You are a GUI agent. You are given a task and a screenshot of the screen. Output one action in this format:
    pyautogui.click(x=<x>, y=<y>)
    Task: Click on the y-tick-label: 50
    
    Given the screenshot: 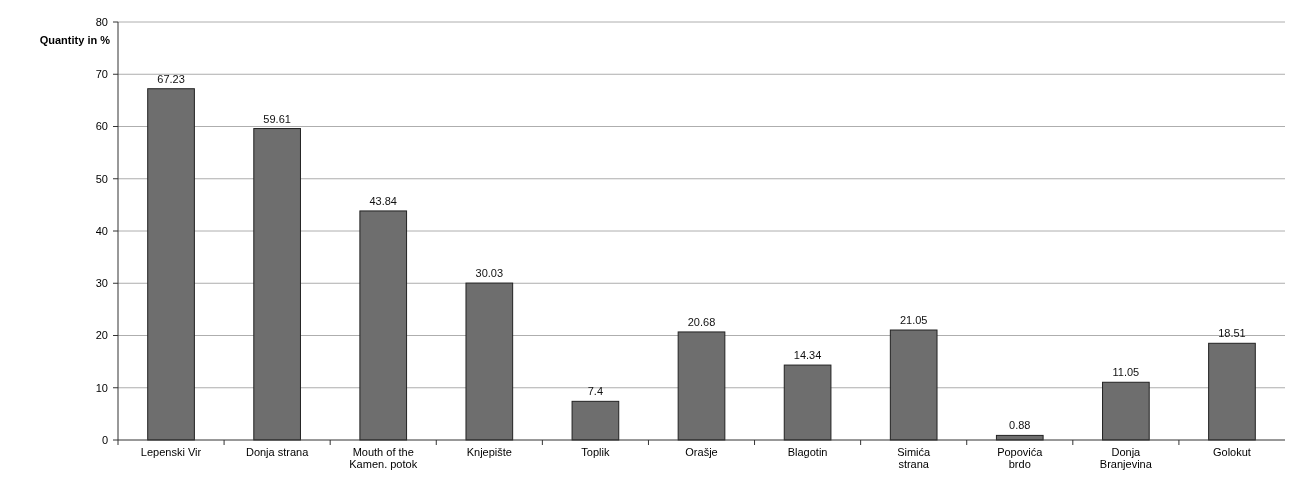 What is the action you would take?
    pyautogui.click(x=101, y=178)
    